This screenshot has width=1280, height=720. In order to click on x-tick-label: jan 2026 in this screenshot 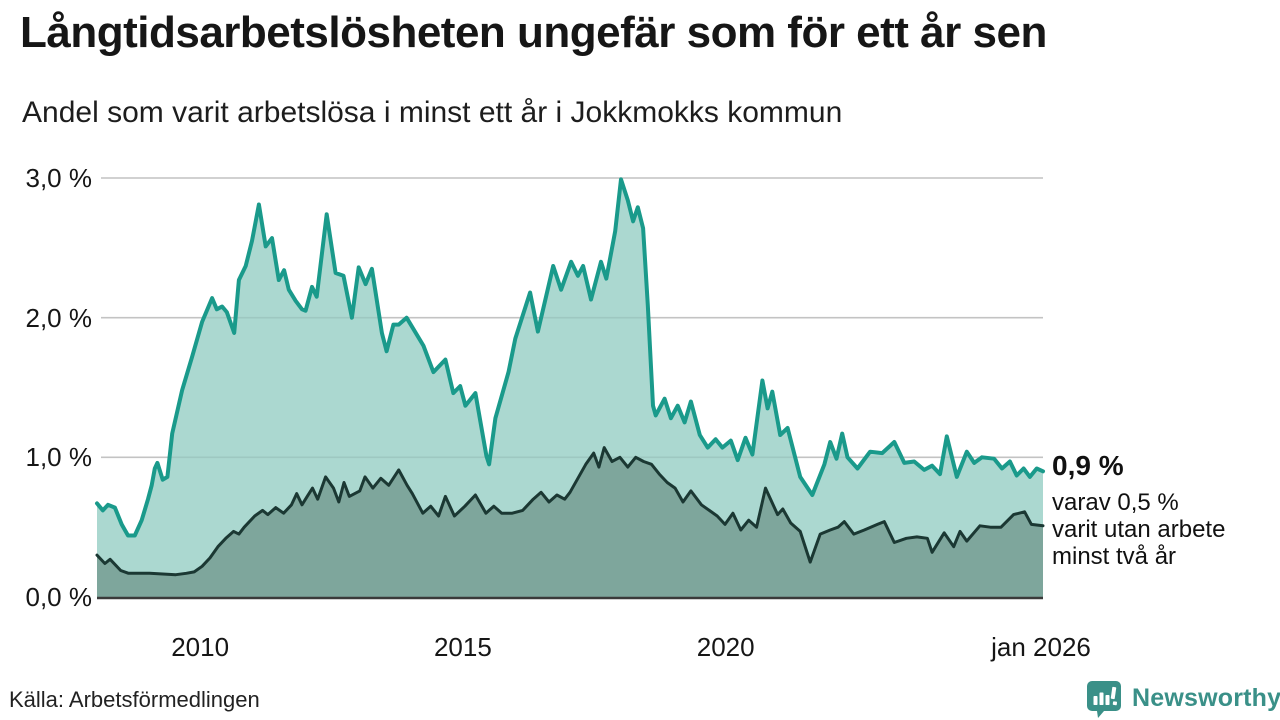, I will do `click(1041, 647)`.